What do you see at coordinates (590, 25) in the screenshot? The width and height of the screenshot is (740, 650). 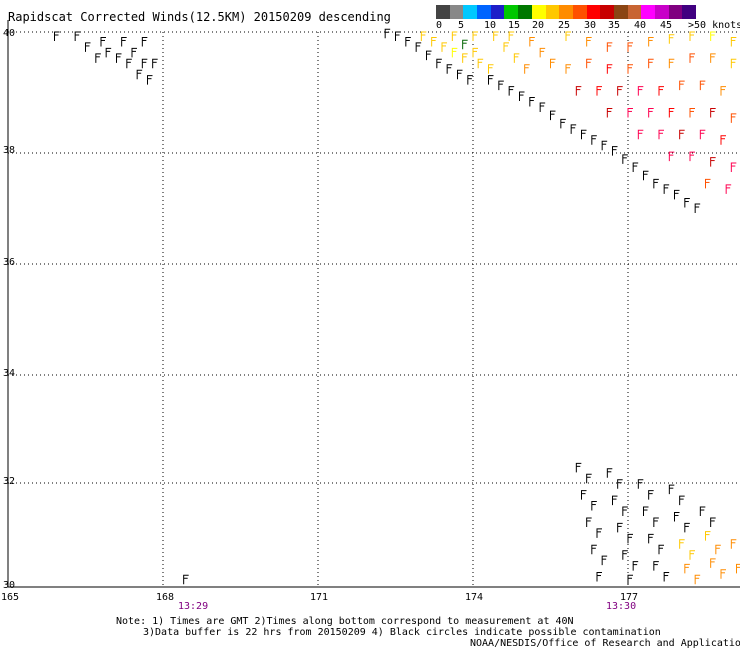 I see `legend-label: 30` at bounding box center [590, 25].